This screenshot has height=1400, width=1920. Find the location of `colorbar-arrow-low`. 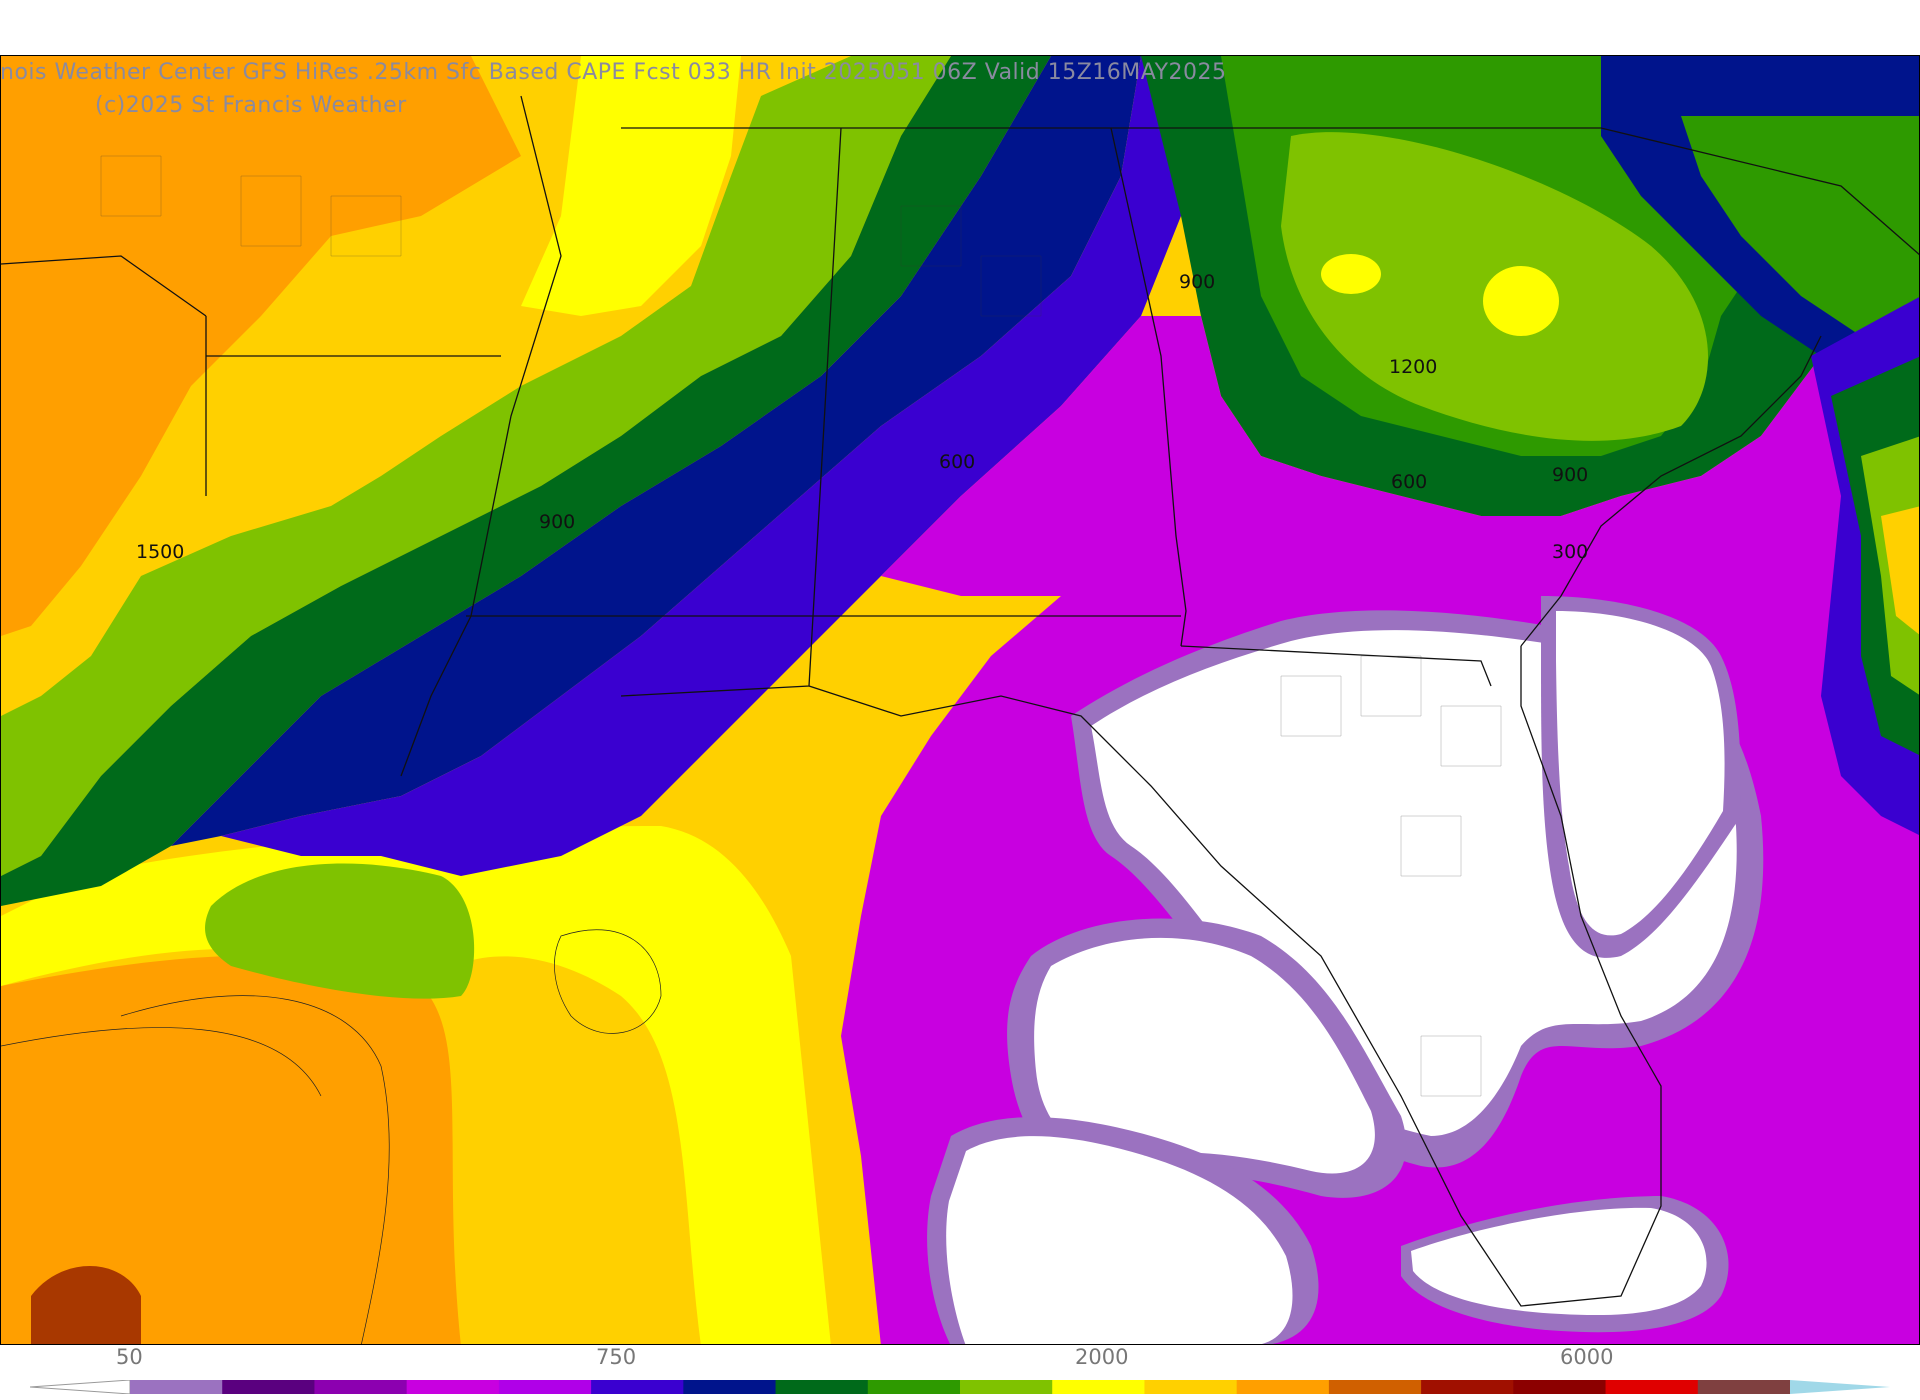

colorbar-arrow-low is located at coordinates (80, 1387).